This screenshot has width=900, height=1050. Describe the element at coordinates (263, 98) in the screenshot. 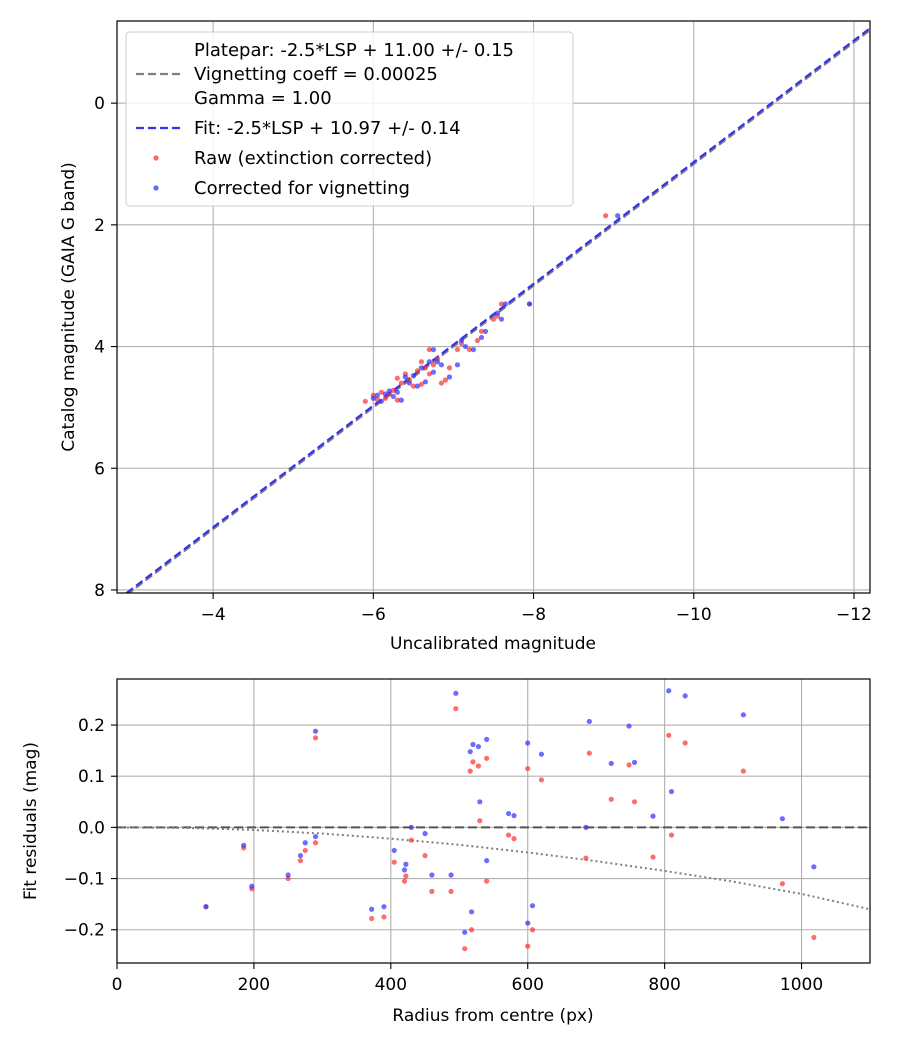

I see `legend-platepar-line3: Gamma = 1.00` at that location.